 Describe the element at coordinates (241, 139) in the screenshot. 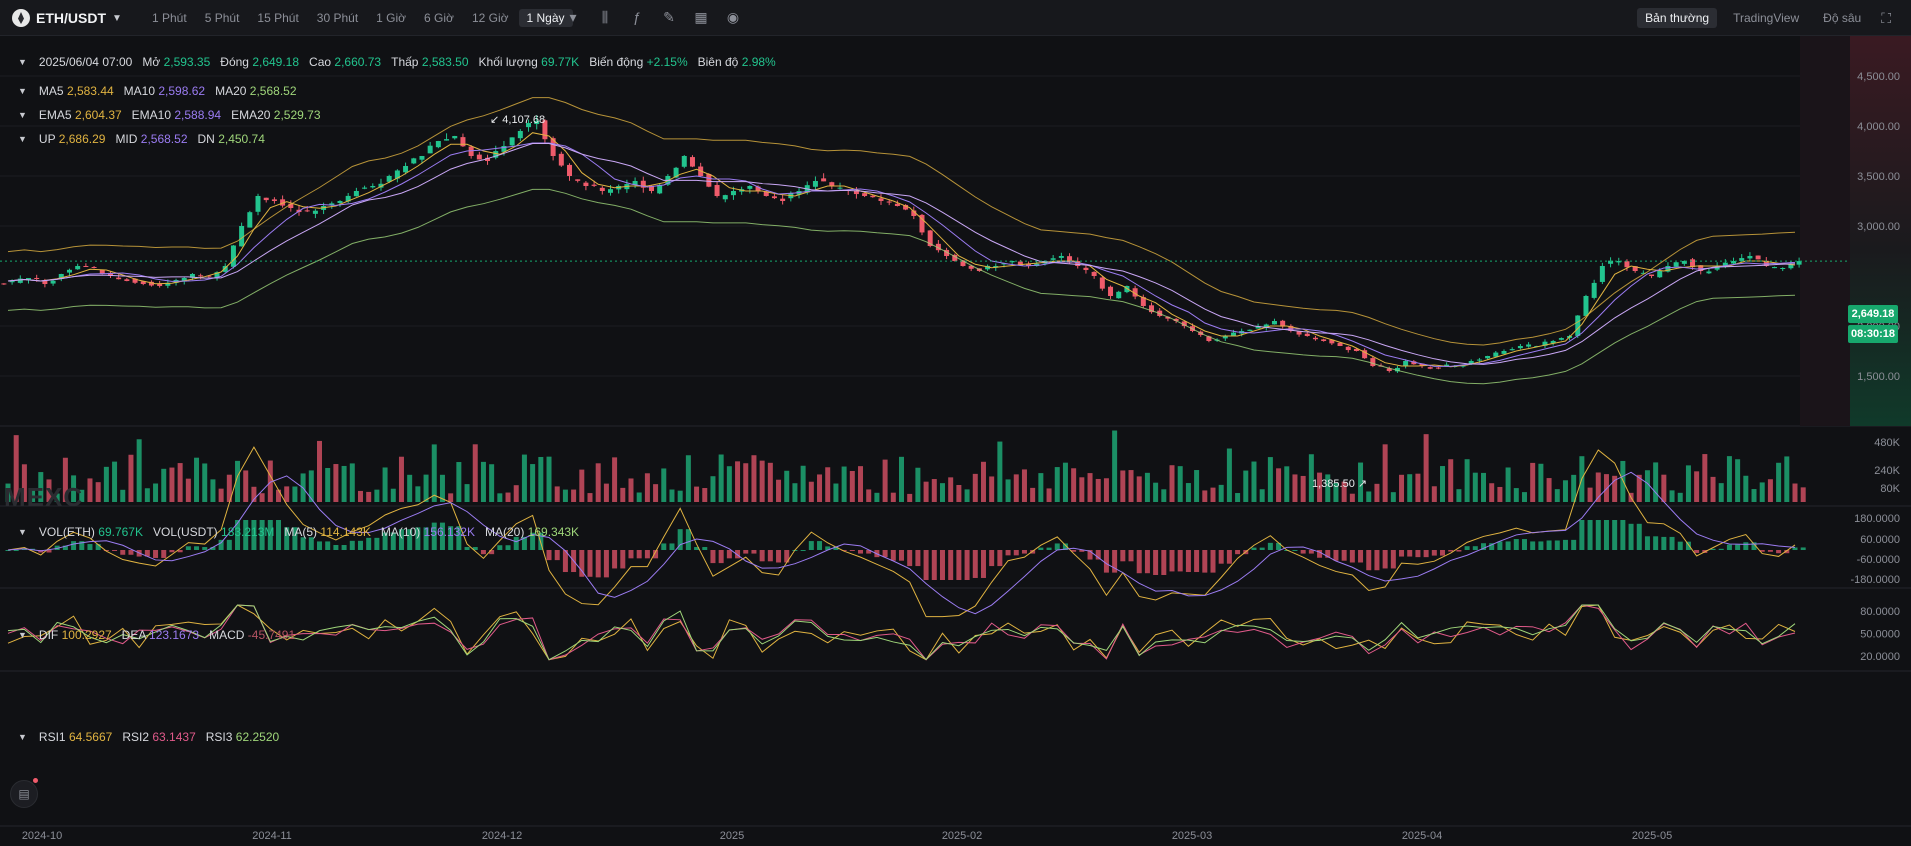

I see `boll-dn-value: 2,450.74` at that location.